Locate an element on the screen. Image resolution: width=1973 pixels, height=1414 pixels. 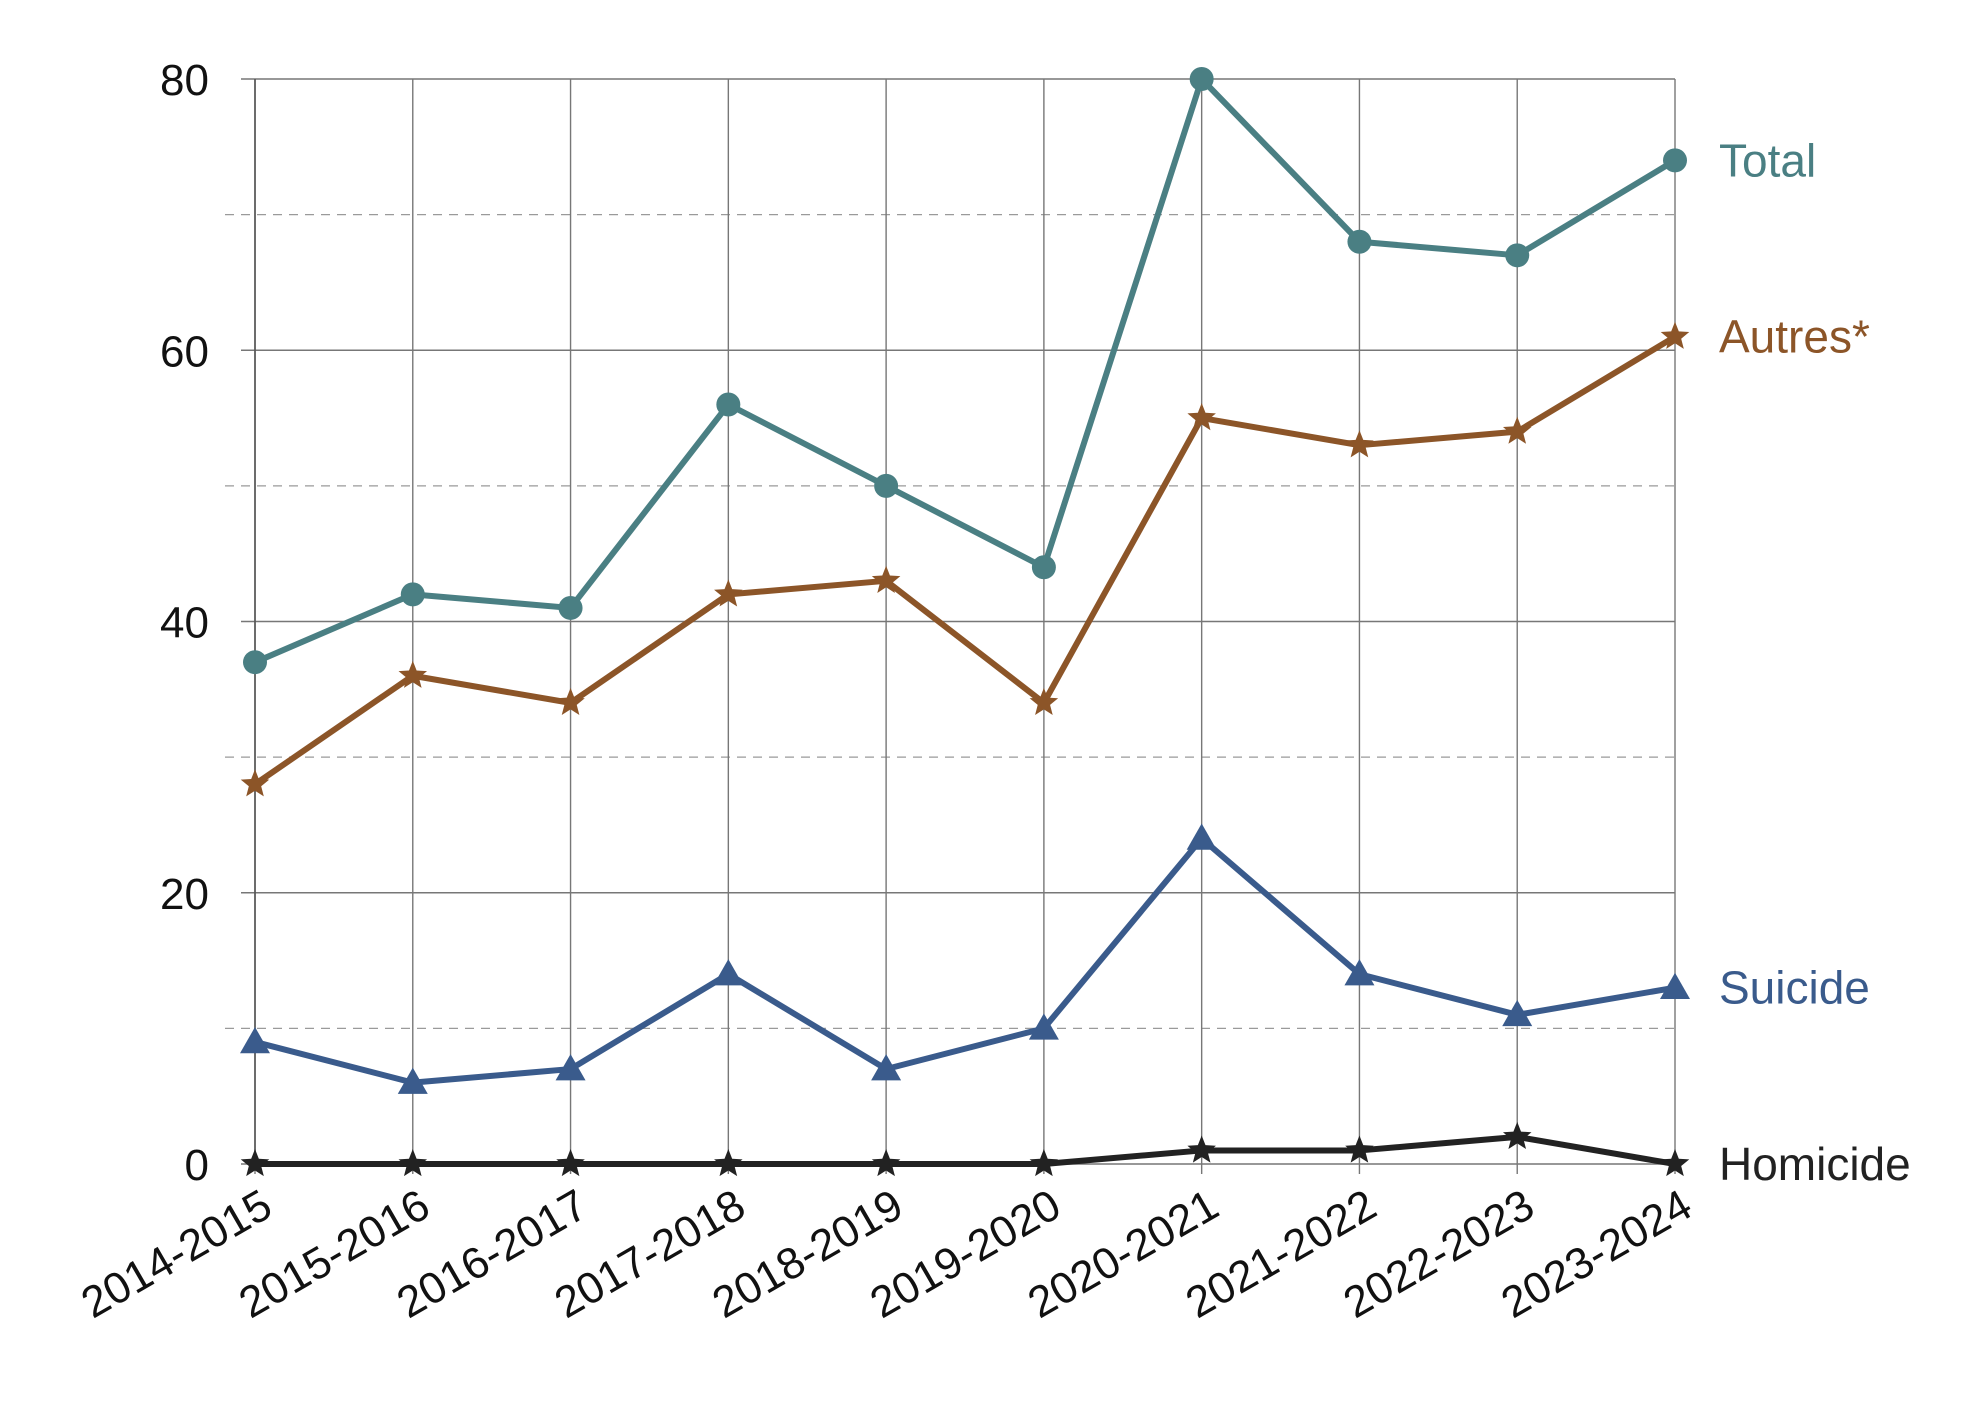
series-labels: Total Autres* Suicide Homicide is located at coordinates (1815, 662).